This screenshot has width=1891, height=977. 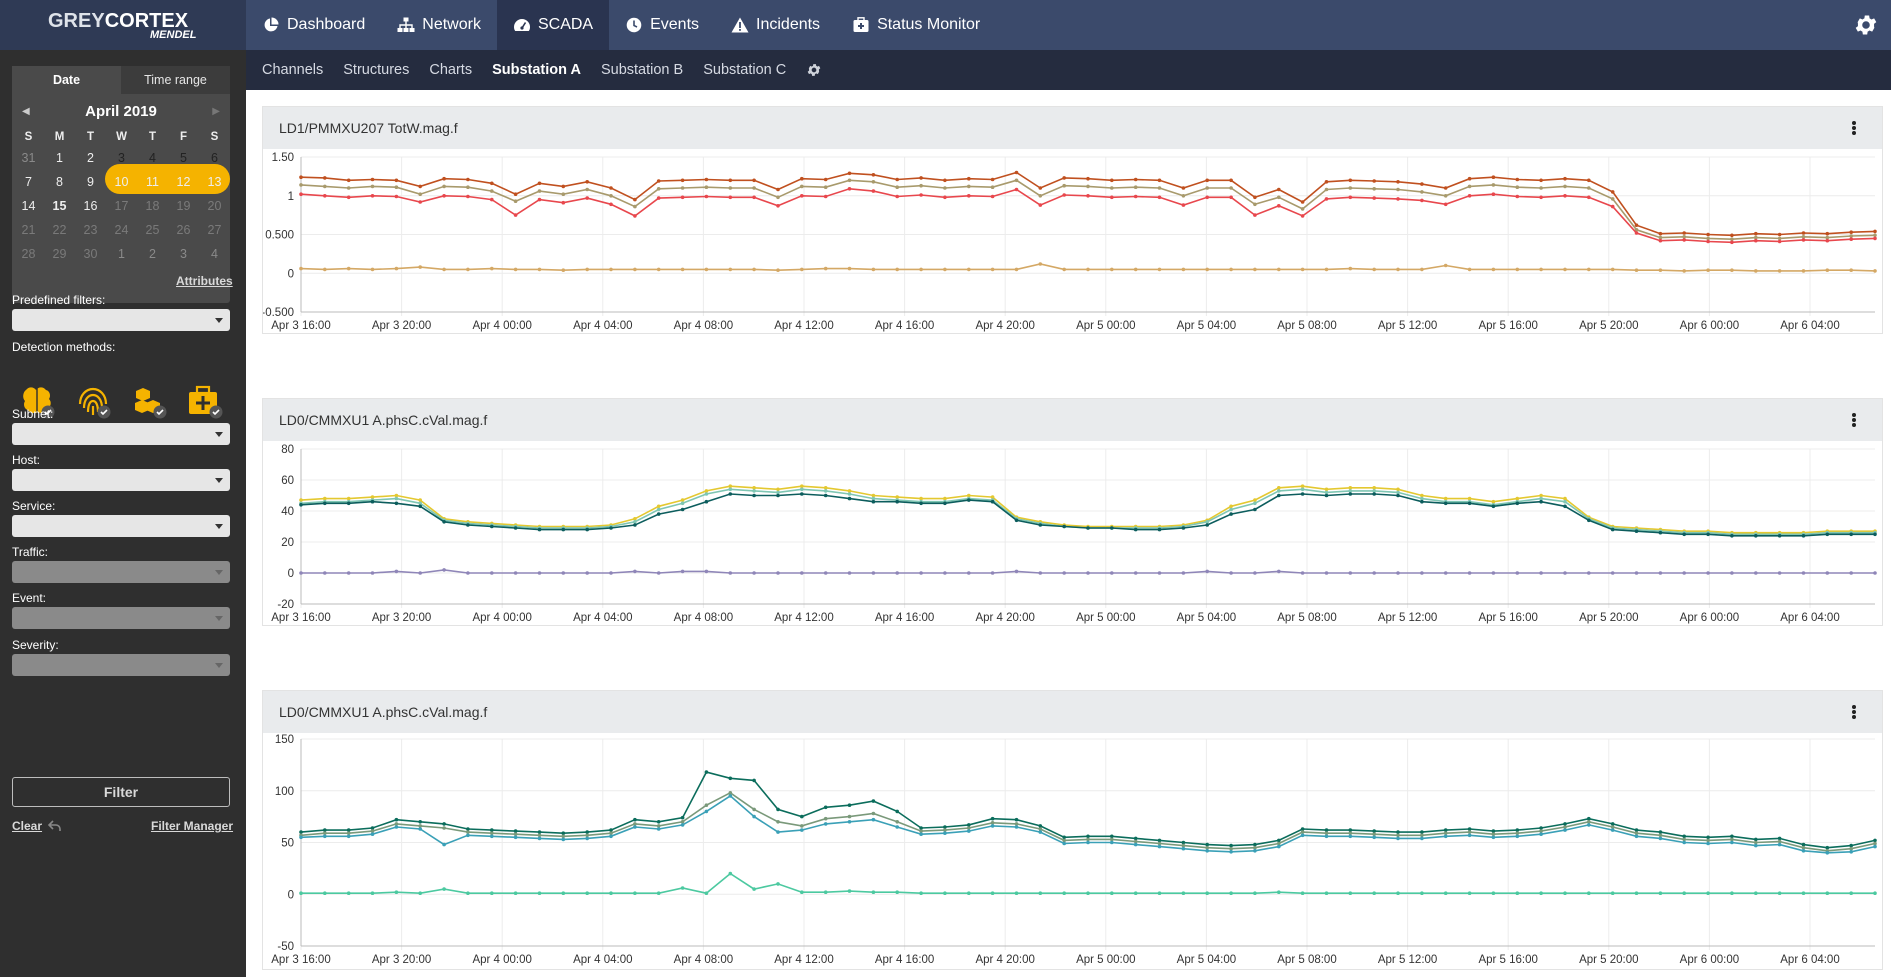 What do you see at coordinates (183, 230) in the screenshot?
I see `calendar-day: 26` at bounding box center [183, 230].